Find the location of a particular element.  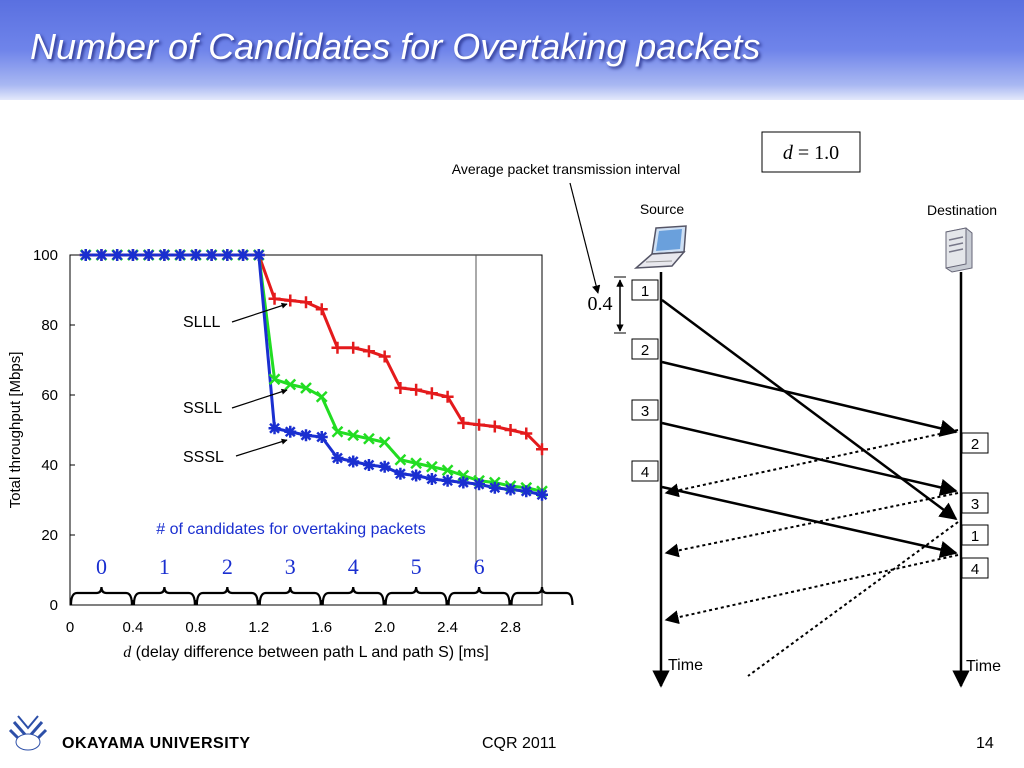

sent-packet-4-label: 4 is located at coordinates (645, 472).